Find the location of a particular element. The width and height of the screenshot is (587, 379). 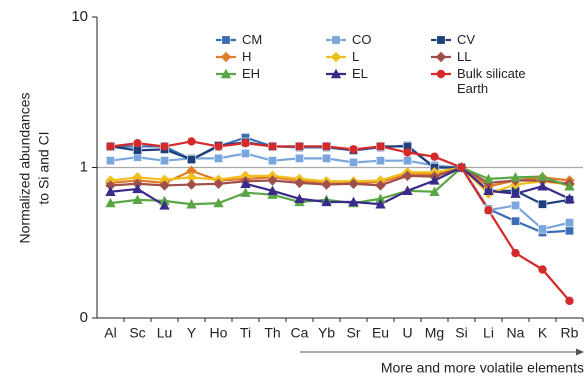

x-tick-label: U is located at coordinates (407, 333).